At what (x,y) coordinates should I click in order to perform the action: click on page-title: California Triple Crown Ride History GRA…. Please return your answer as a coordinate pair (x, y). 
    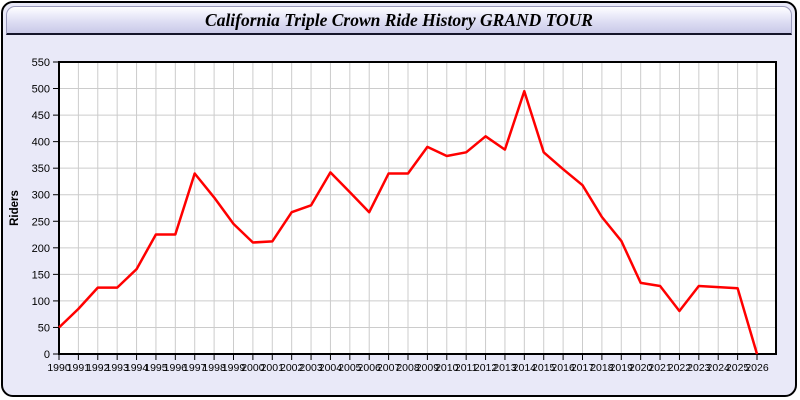
    Looking at the image, I should click on (399, 19).